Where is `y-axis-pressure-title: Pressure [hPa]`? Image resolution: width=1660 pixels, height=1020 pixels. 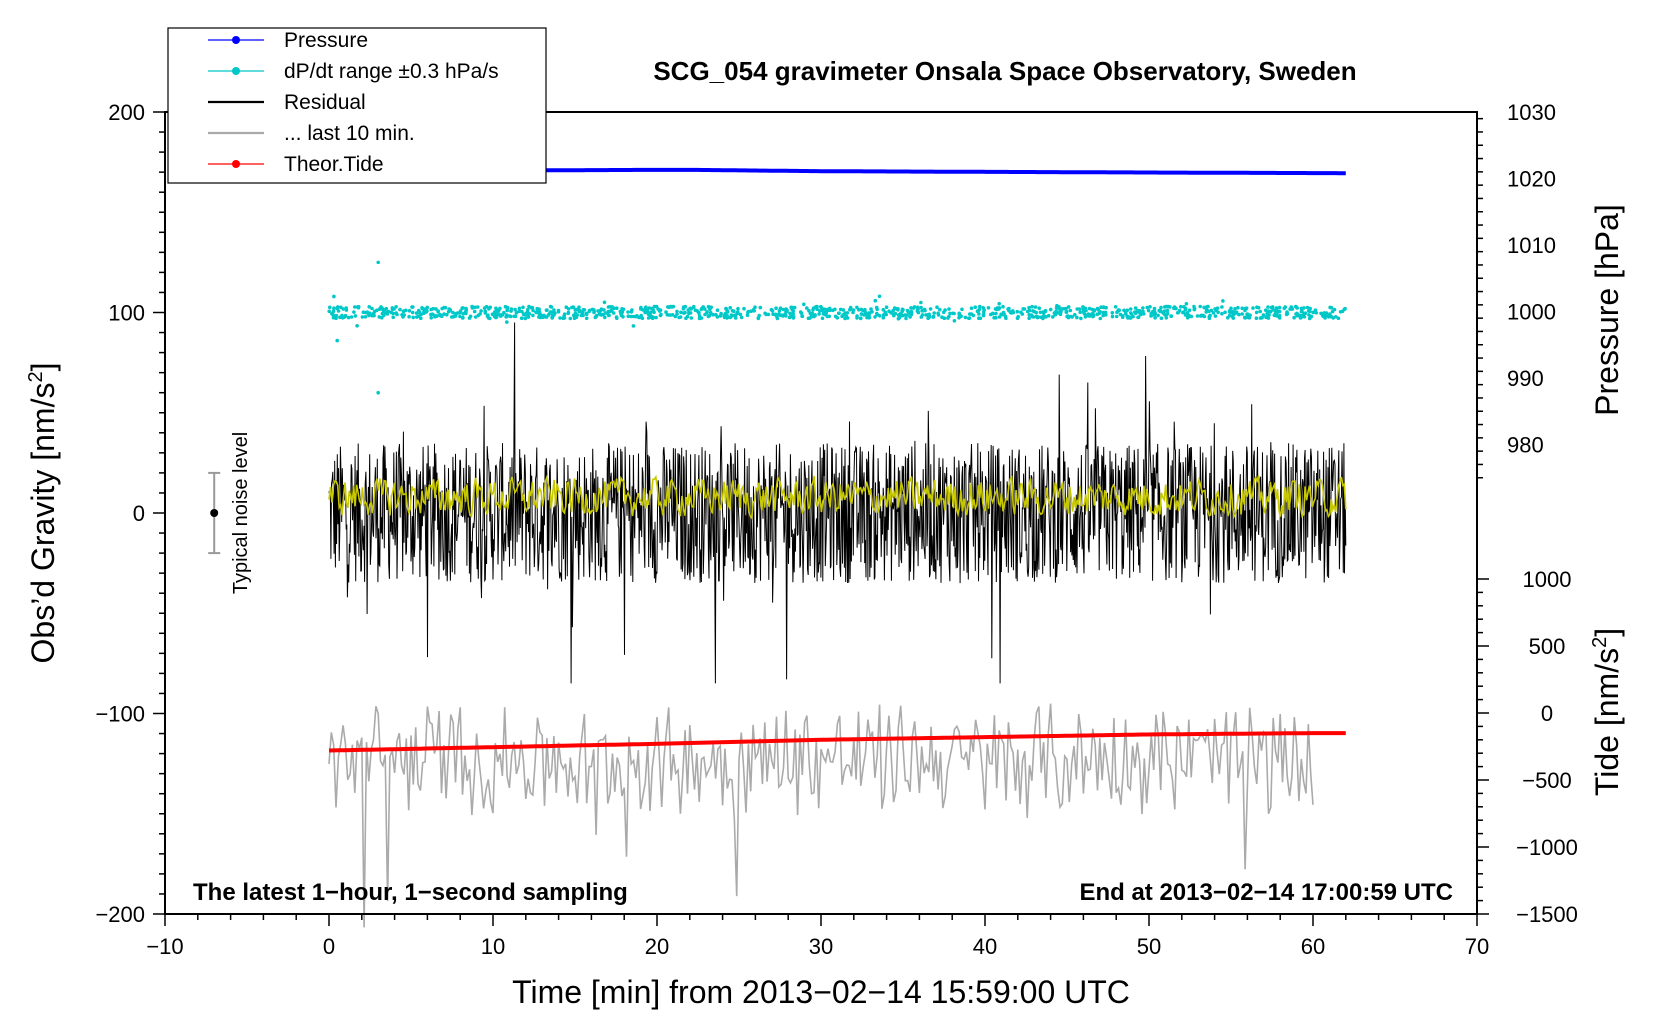 y-axis-pressure-title: Pressure [hPa] is located at coordinates (1607, 310).